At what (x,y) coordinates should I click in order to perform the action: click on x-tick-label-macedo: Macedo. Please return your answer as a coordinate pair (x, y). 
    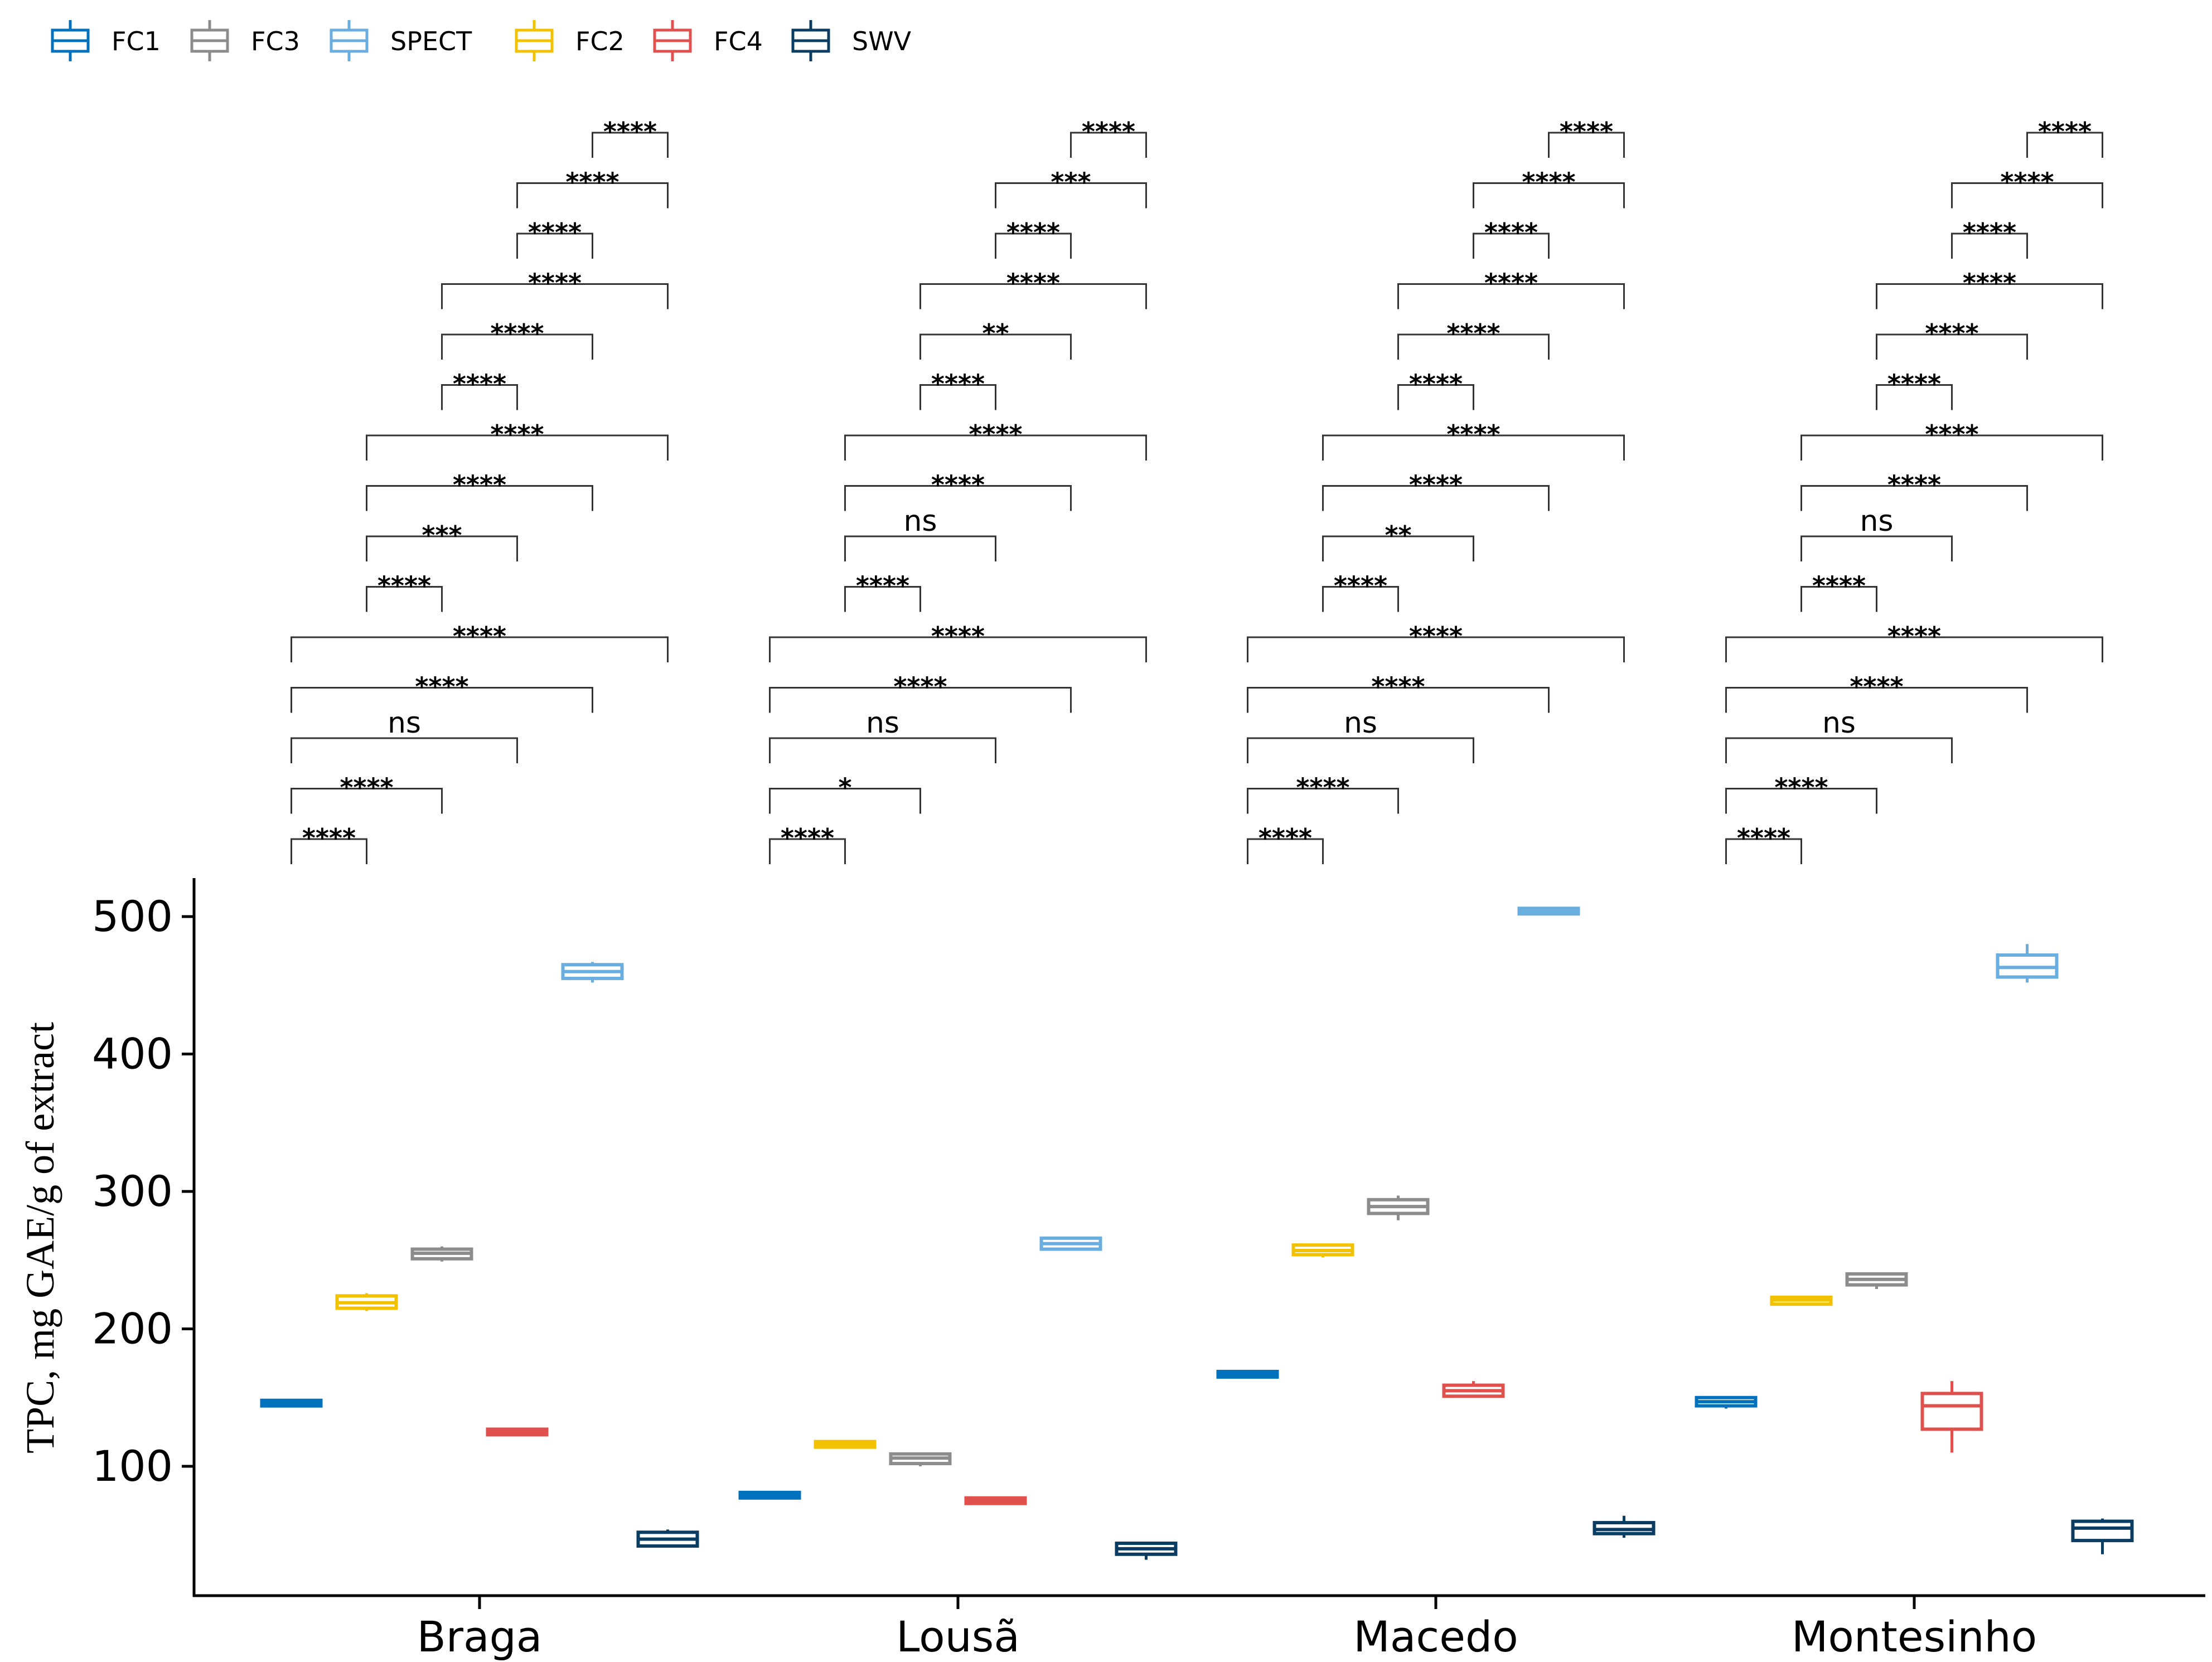
    Looking at the image, I should click on (1436, 1636).